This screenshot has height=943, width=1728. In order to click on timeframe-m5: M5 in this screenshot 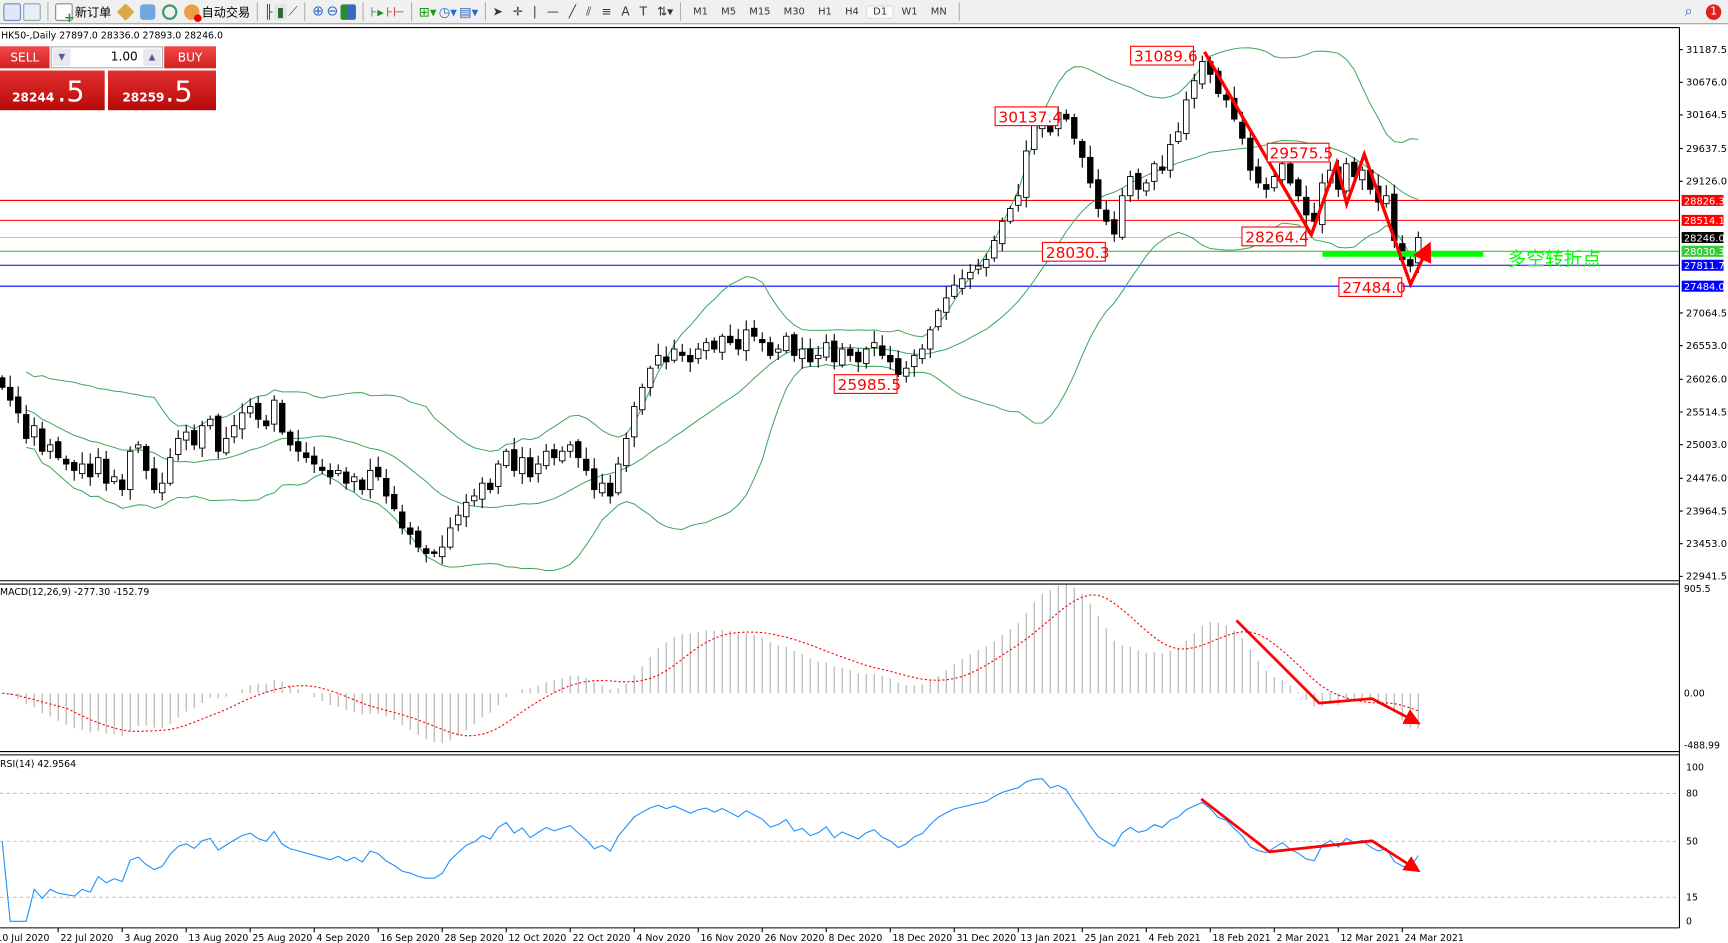, I will do `click(729, 12)`.